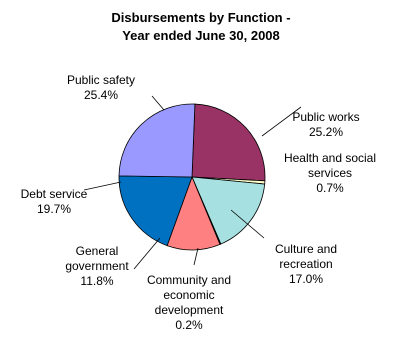 Image resolution: width=397 pixels, height=339 pixels. What do you see at coordinates (188, 295) in the screenshot?
I see `slice-label-line-3-1: economic` at bounding box center [188, 295].